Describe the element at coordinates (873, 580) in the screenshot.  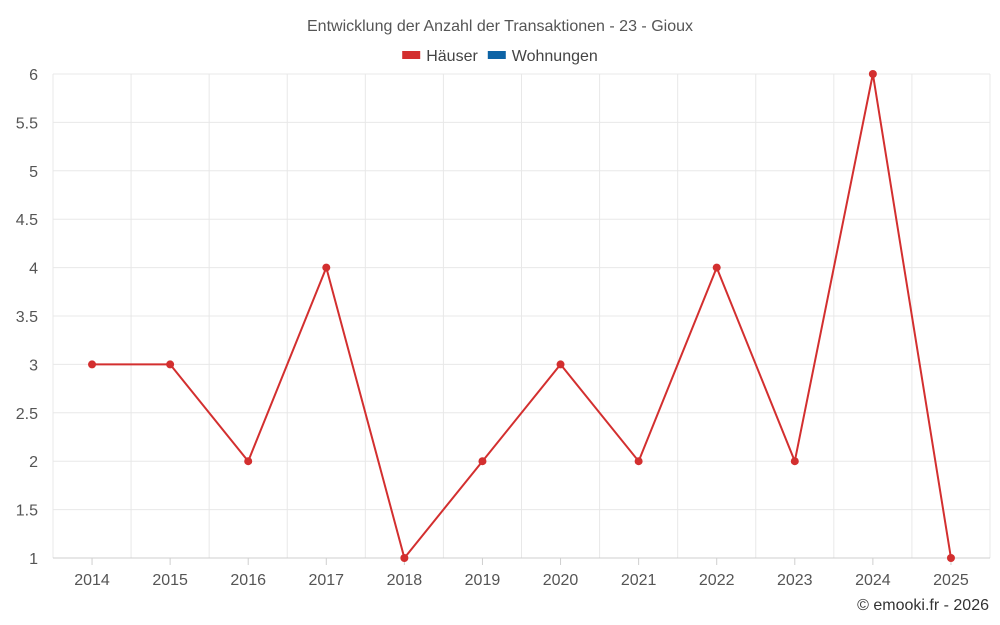
I see `x-tick-label: 2024` at that location.